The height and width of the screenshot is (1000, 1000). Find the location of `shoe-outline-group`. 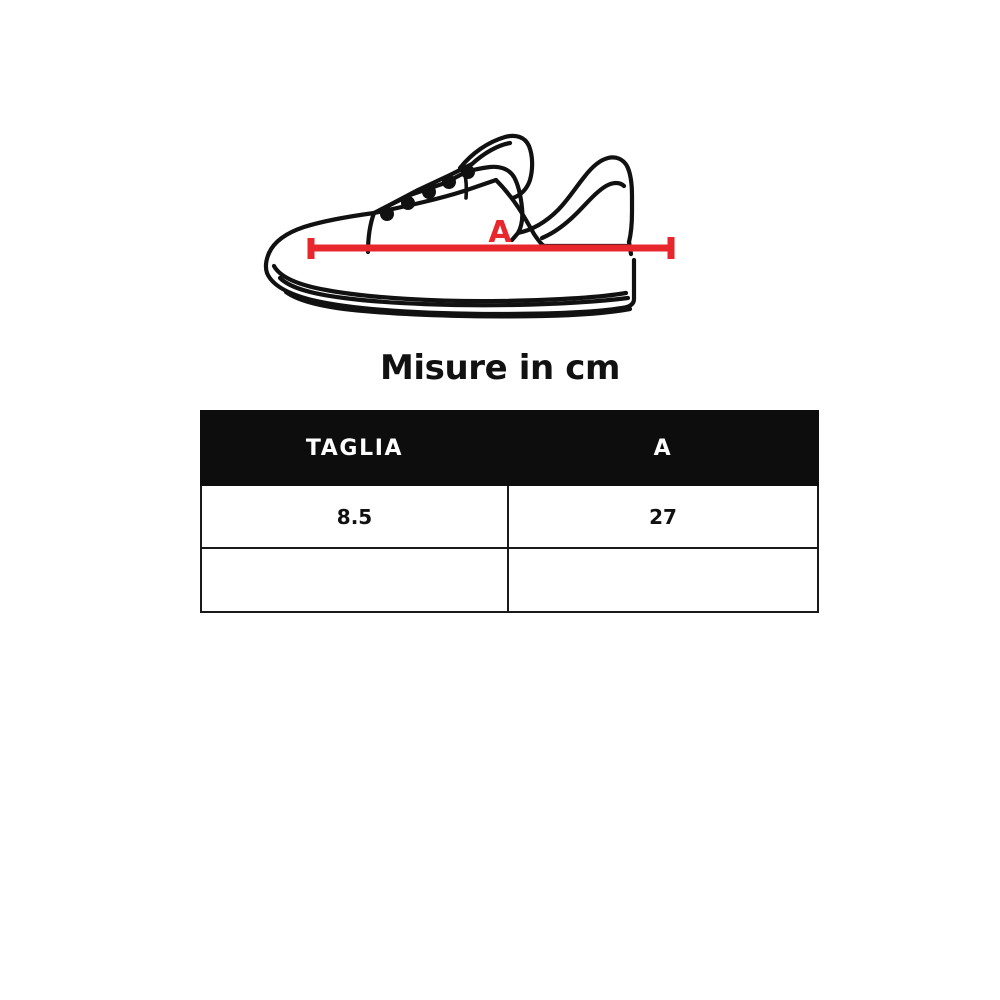

shoe-outline-group is located at coordinates (450, 226).